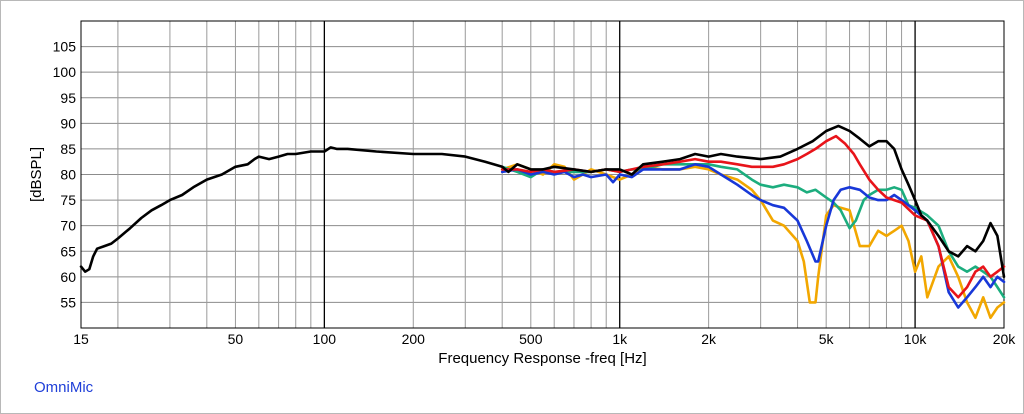 The height and width of the screenshot is (414, 1024). I want to click on y-axis-label: [dBSPL], so click(36, 174).